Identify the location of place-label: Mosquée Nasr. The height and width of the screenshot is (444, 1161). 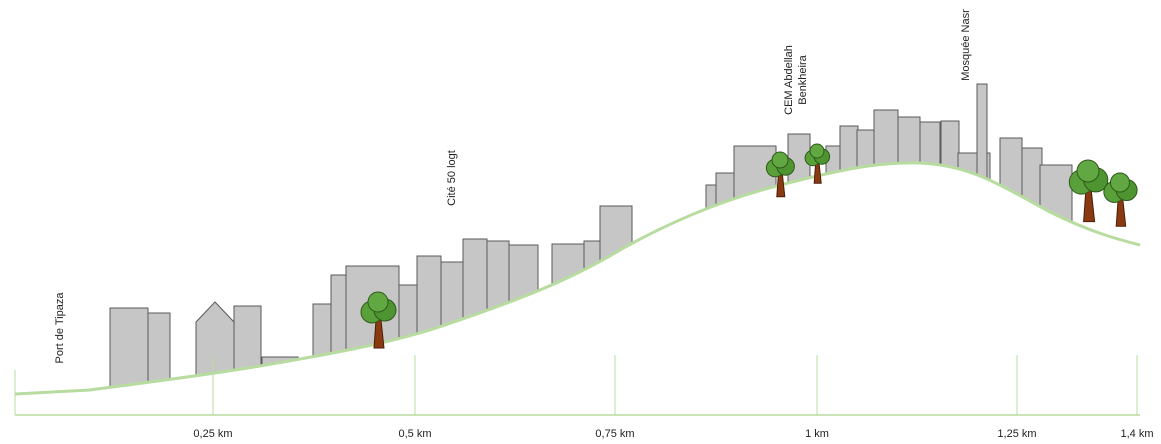
(966, 45).